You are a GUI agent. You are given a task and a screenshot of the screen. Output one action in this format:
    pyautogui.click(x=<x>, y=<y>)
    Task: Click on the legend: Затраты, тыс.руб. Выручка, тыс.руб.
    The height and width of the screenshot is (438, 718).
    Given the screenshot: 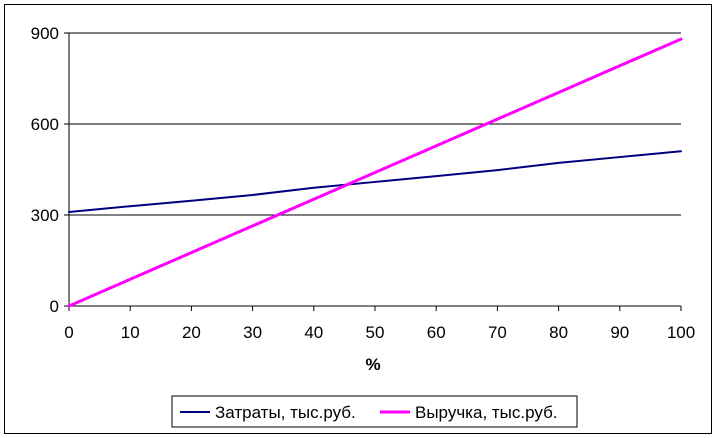 What is the action you would take?
    pyautogui.click(x=374, y=411)
    